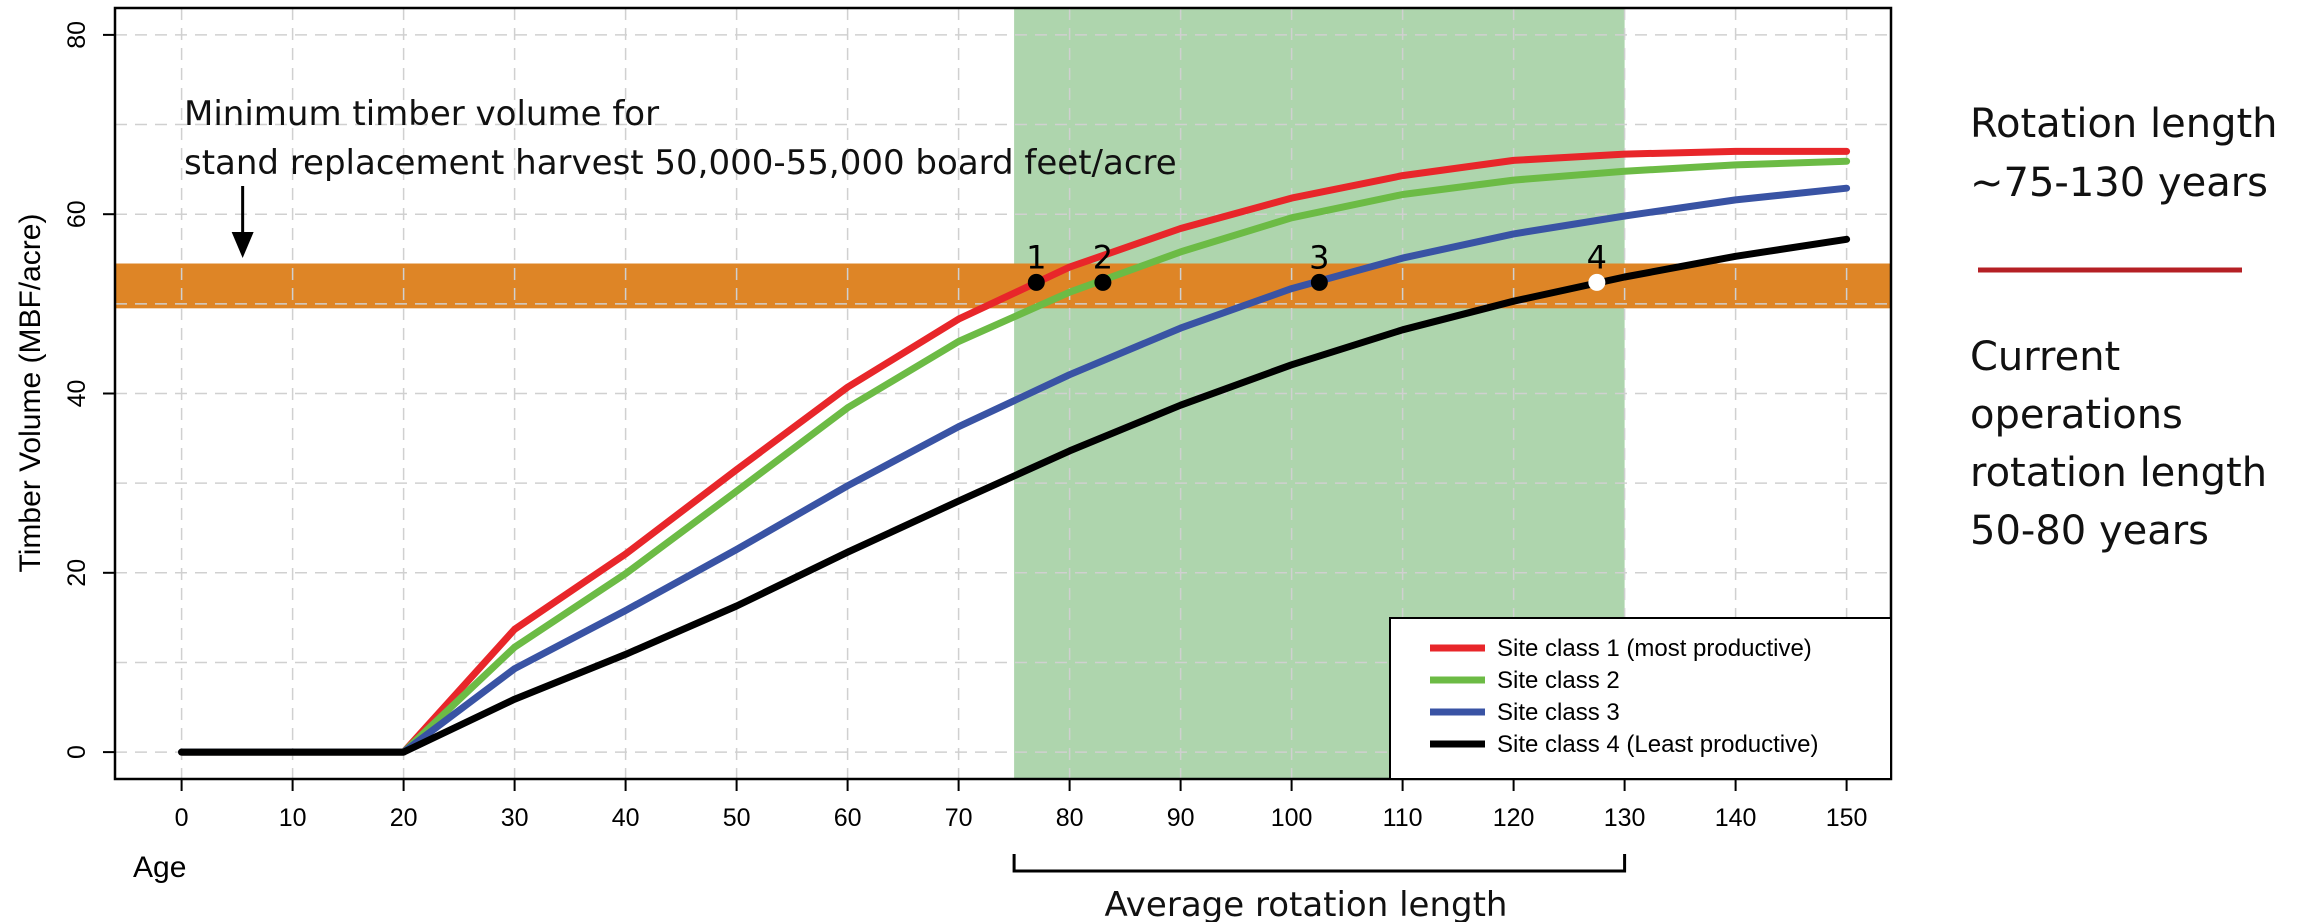  What do you see at coordinates (1558, 712) in the screenshot?
I see `legend-label-3: Site class 3` at bounding box center [1558, 712].